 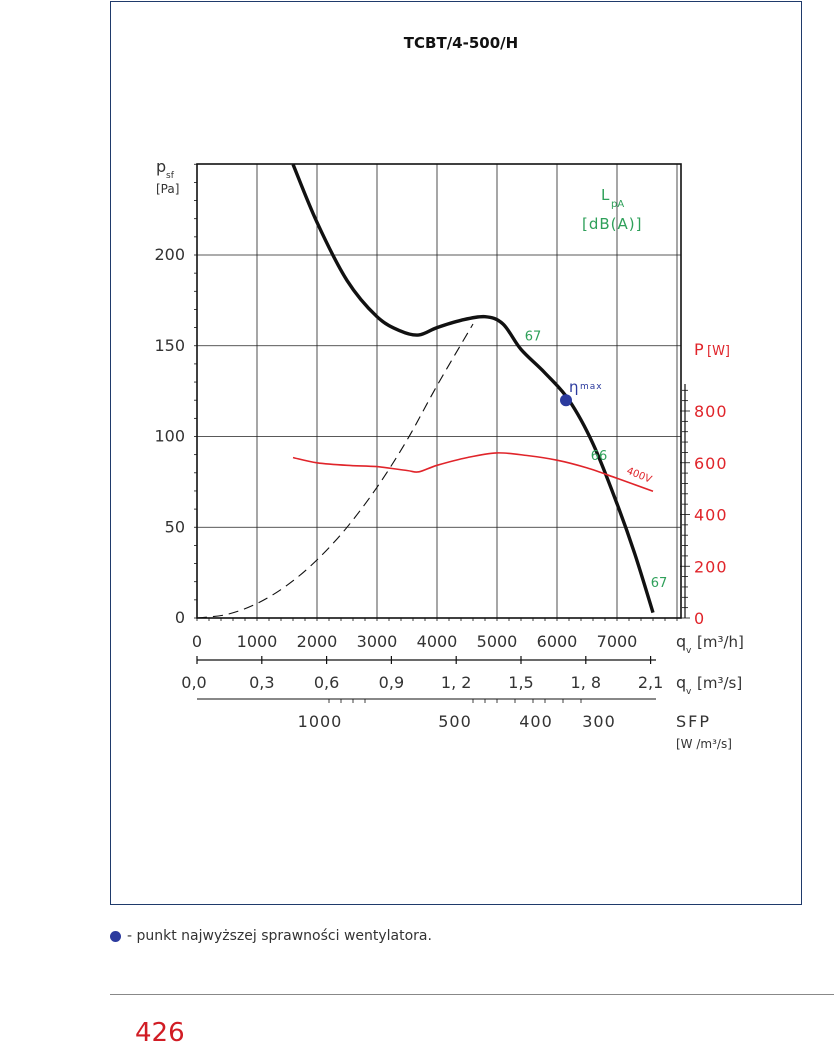 What do you see at coordinates (257, 641) in the screenshot?
I see `x-tick-label-m3h: 1000` at bounding box center [257, 641].